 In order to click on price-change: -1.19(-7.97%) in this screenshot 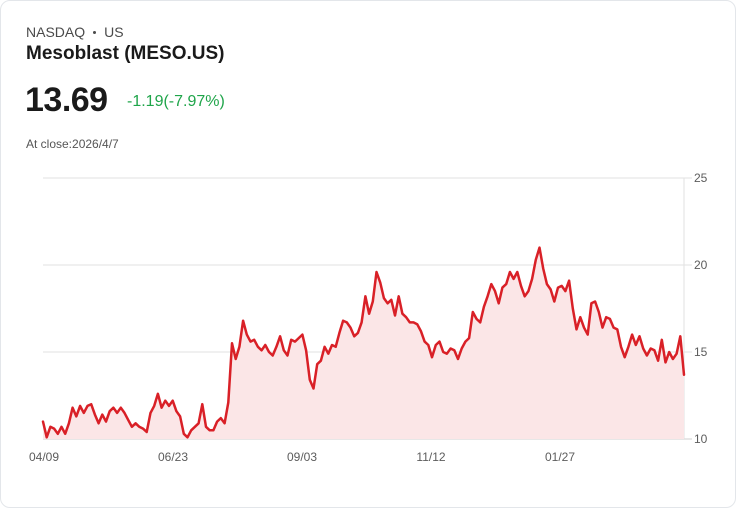, I will do `click(176, 101)`.